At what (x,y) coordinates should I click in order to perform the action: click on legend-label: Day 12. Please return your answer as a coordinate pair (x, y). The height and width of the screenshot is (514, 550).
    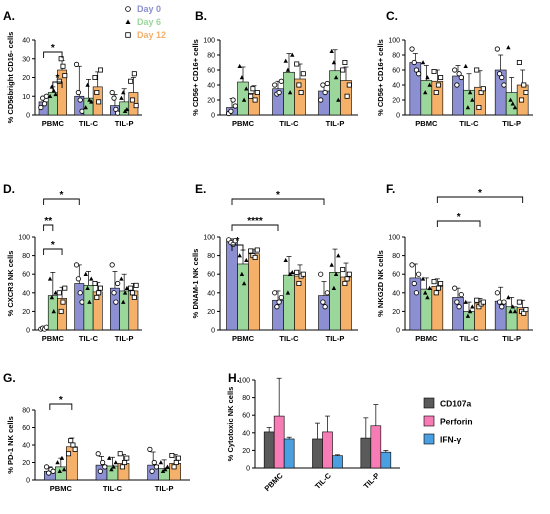
    Looking at the image, I should click on (151, 35).